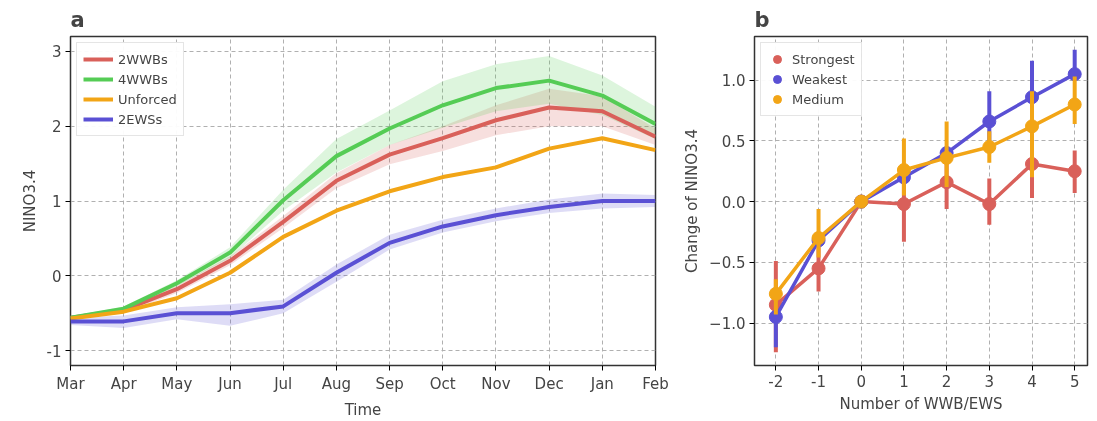 Image resolution: width=1097 pixels, height=421 pixels. I want to click on y-tick-label: 0.0, so click(733, 202).